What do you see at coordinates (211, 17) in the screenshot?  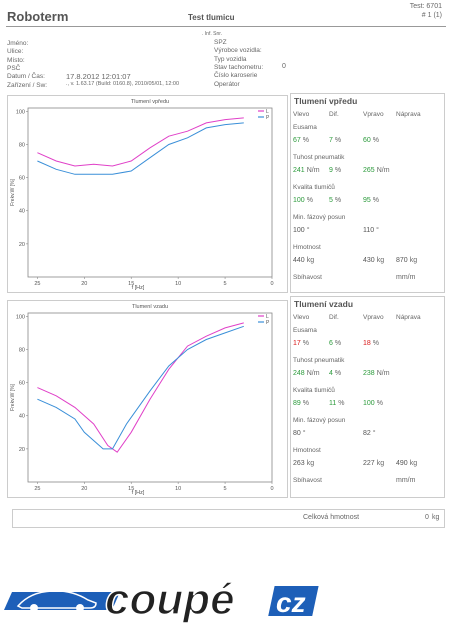 I see `doc-title: Test tlumicu` at bounding box center [211, 17].